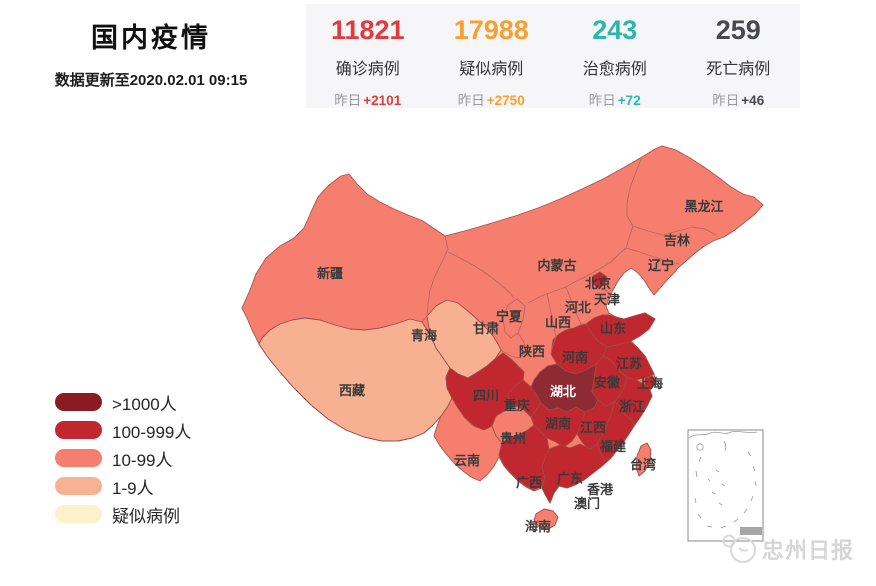 This screenshot has height=586, width=876. I want to click on province-label-sichuan: 四川, so click(486, 395).